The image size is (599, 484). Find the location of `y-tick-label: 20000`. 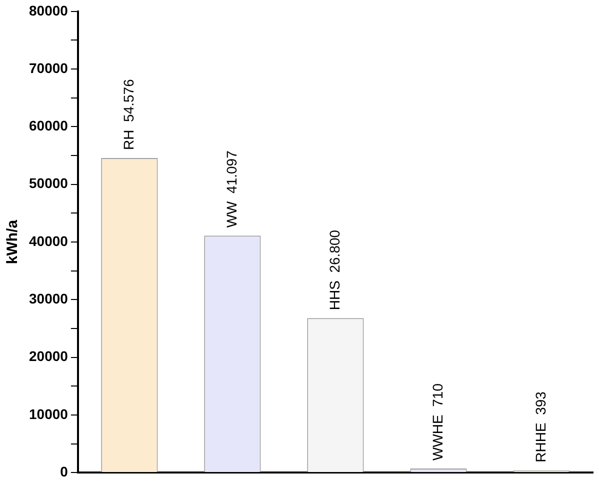

y-tick-label: 20000 is located at coordinates (48, 356).